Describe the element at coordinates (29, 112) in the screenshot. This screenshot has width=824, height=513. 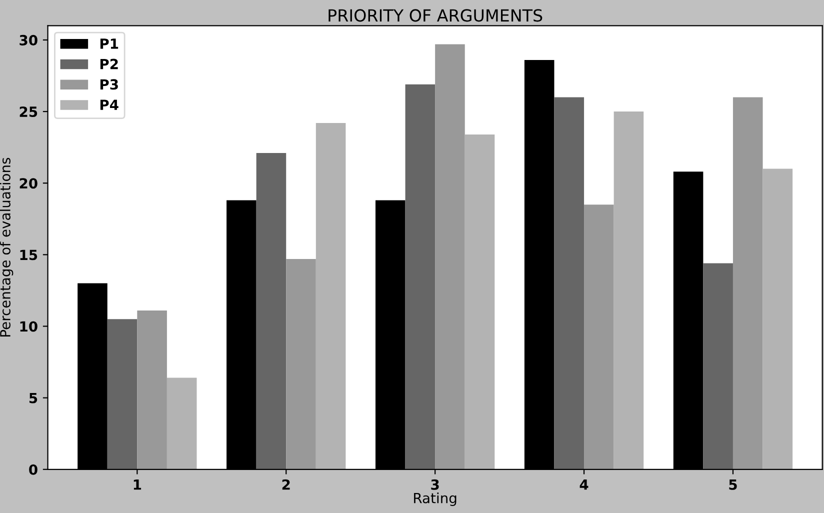
I see `y-tick-label: 25` at that location.